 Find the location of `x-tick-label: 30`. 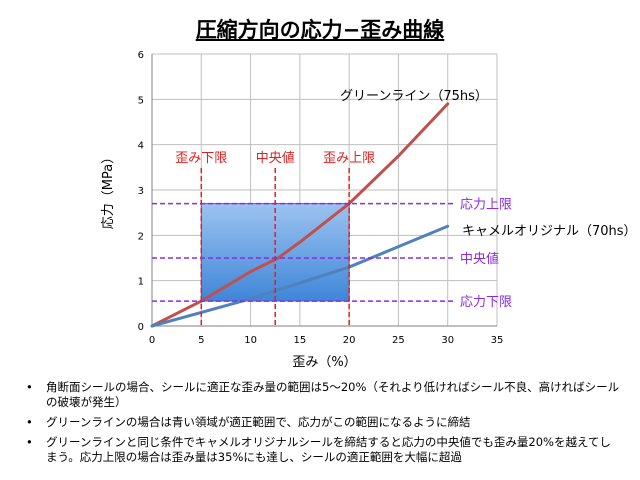

x-tick-label: 30 is located at coordinates (447, 340).